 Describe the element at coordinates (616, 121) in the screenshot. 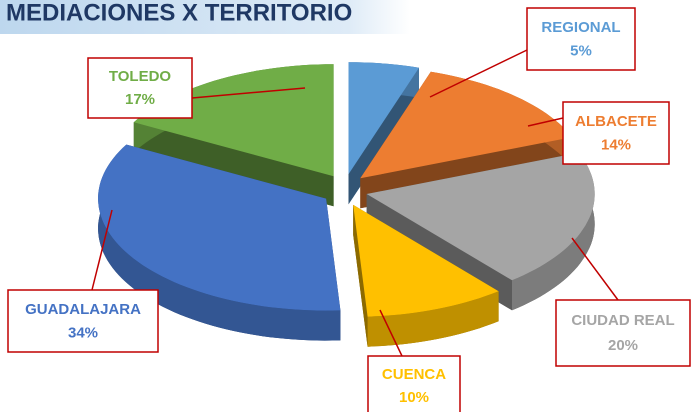

I see `label-name: ALBACETE` at that location.